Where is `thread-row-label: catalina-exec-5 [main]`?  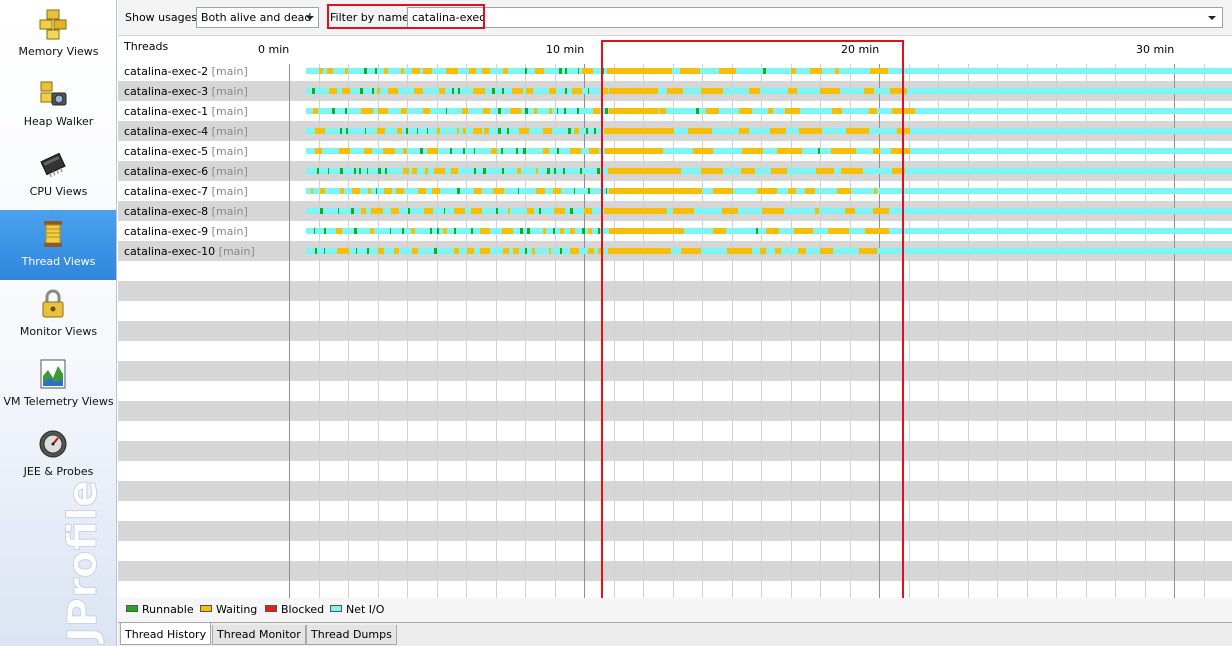
thread-row-label: catalina-exec-5 [main] is located at coordinates (186, 151).